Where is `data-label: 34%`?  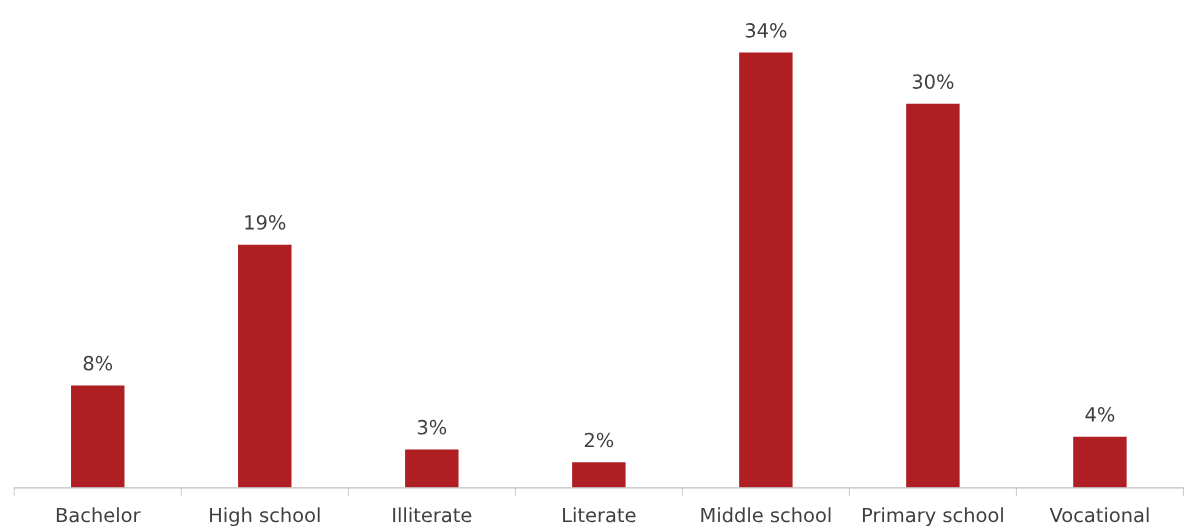
data-label: 34% is located at coordinates (766, 30).